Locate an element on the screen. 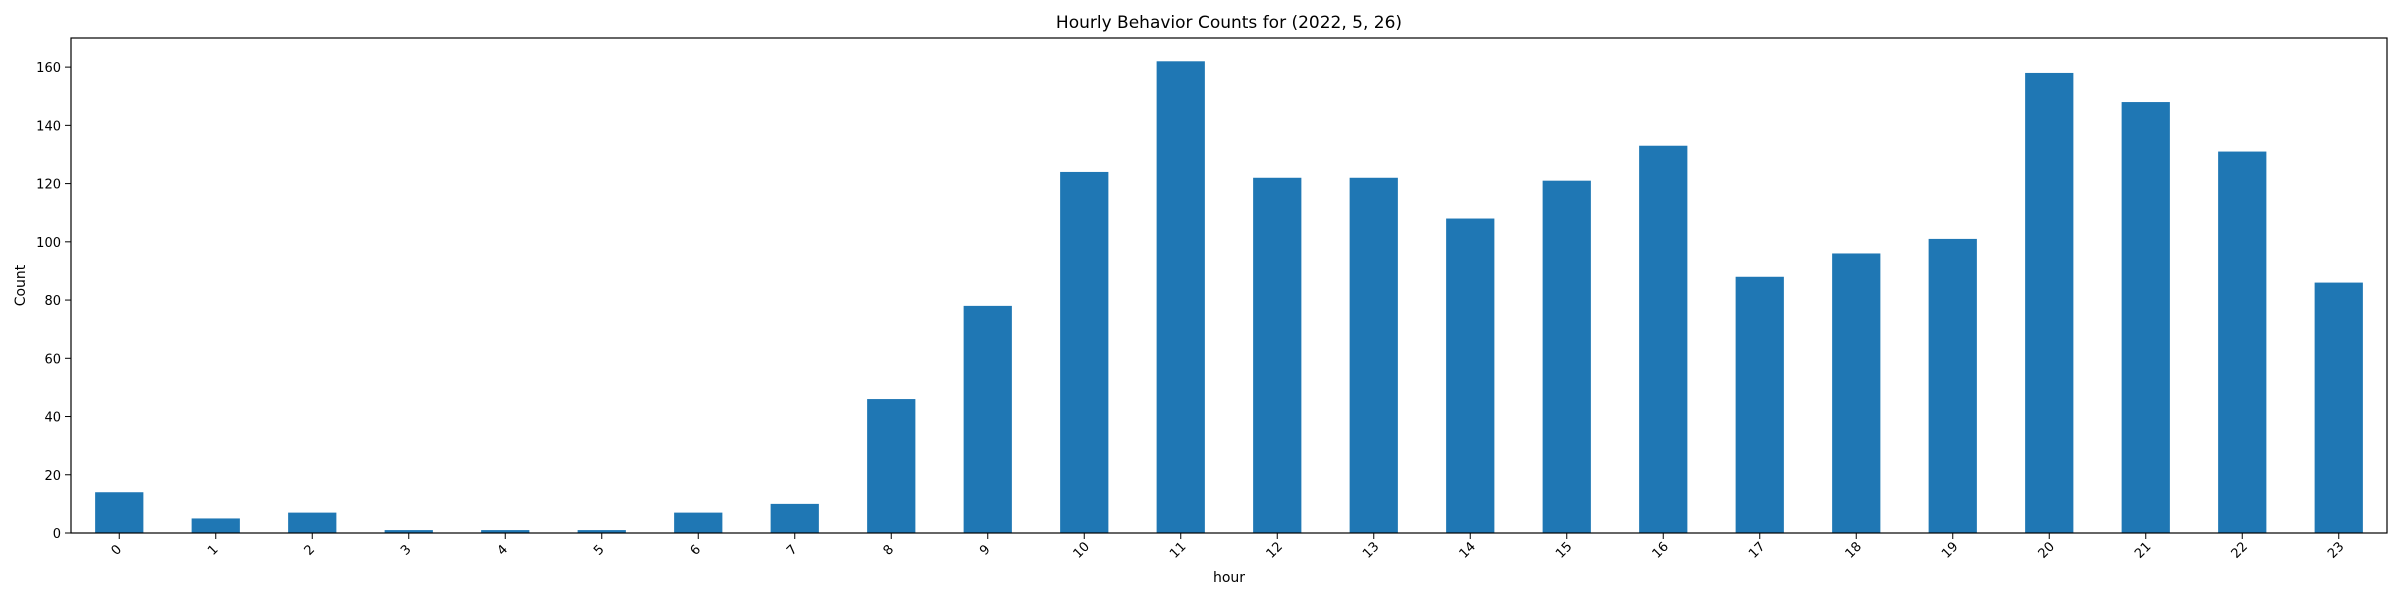  y-tick-label: 120 is located at coordinates (48, 185).